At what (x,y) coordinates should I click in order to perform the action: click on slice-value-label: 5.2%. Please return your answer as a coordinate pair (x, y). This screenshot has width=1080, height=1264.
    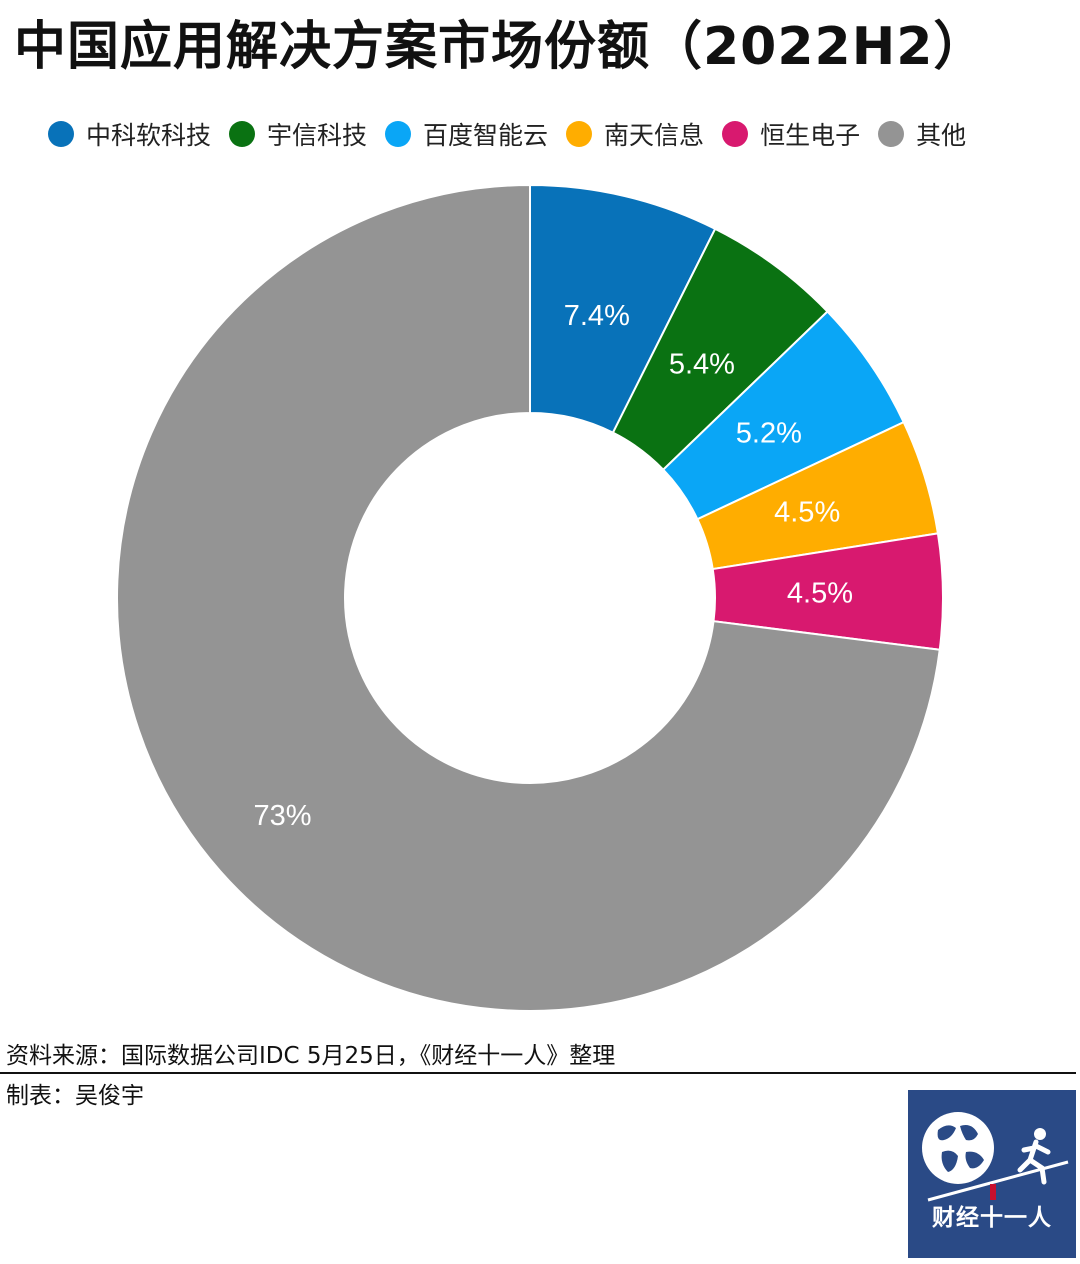
    Looking at the image, I should click on (769, 433).